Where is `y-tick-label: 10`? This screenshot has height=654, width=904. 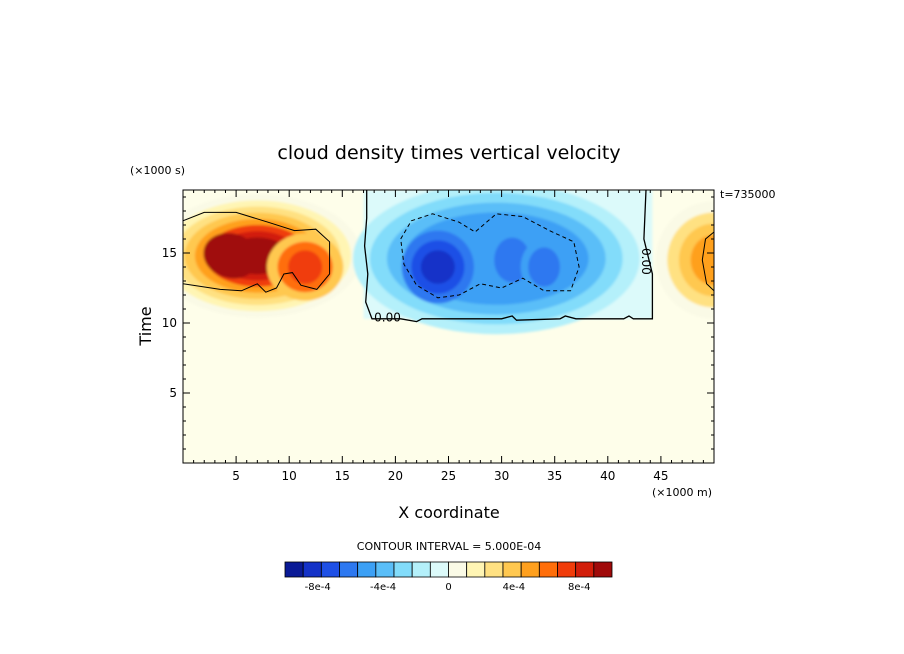
y-tick-label: 10 is located at coordinates (169, 323).